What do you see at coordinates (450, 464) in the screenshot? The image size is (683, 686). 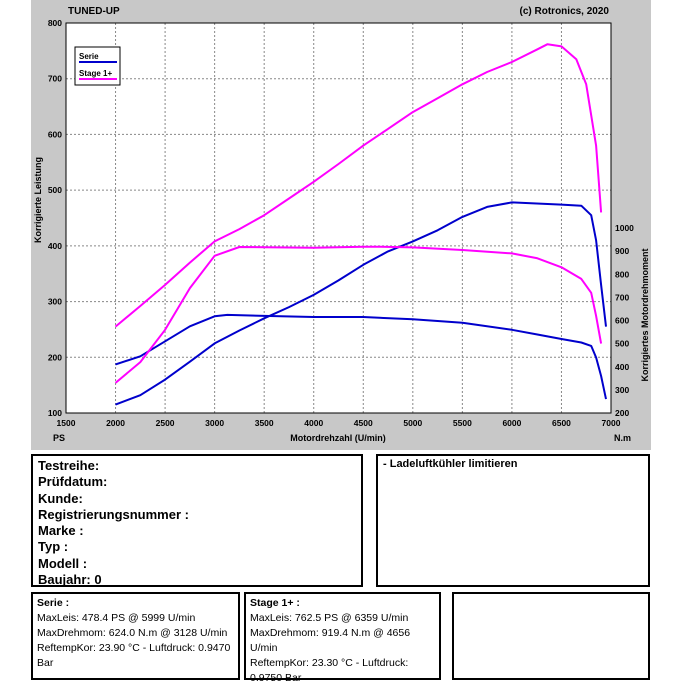 I see `note-text: - Ladeluftkühler limitieren` at bounding box center [450, 464].